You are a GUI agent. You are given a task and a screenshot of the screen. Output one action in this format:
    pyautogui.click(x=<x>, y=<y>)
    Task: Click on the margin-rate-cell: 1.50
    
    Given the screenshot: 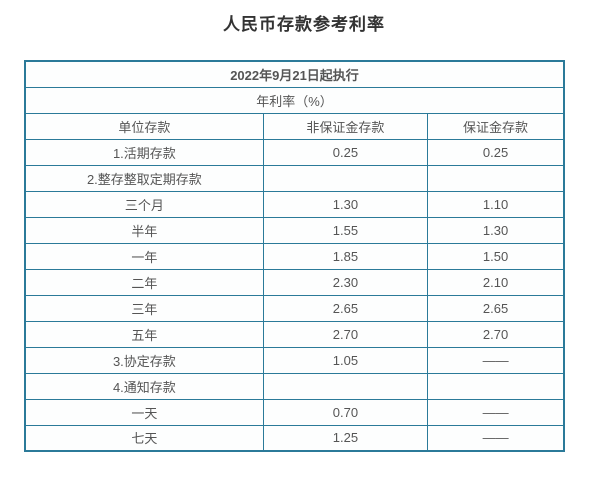 What is the action you would take?
    pyautogui.click(x=496, y=256)
    